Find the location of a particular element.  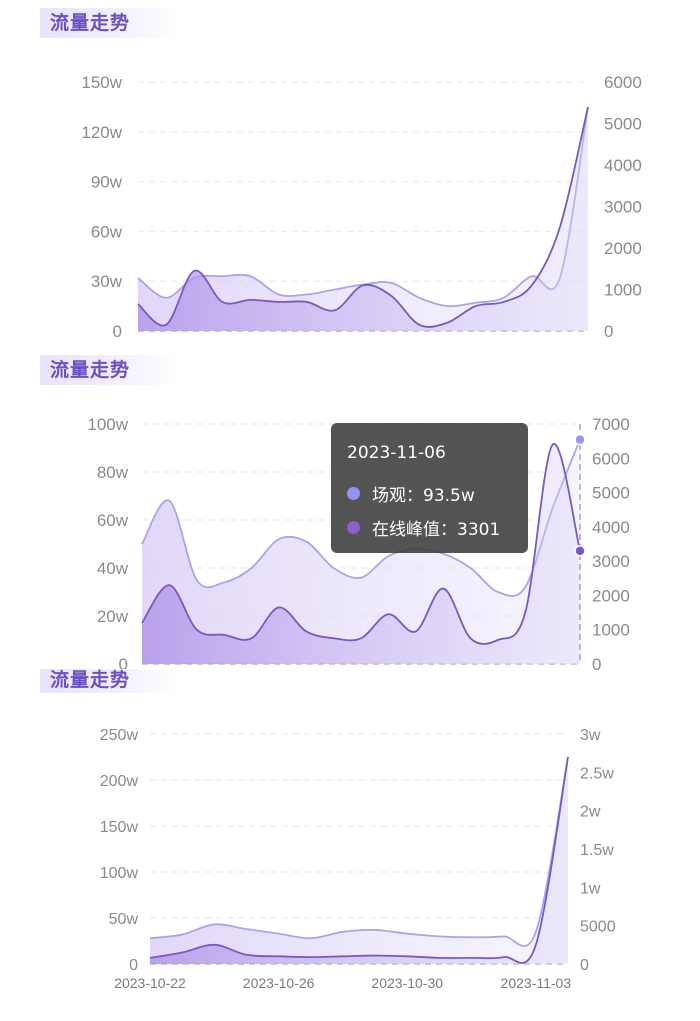

right-tick-label: 7000 is located at coordinates (611, 424).